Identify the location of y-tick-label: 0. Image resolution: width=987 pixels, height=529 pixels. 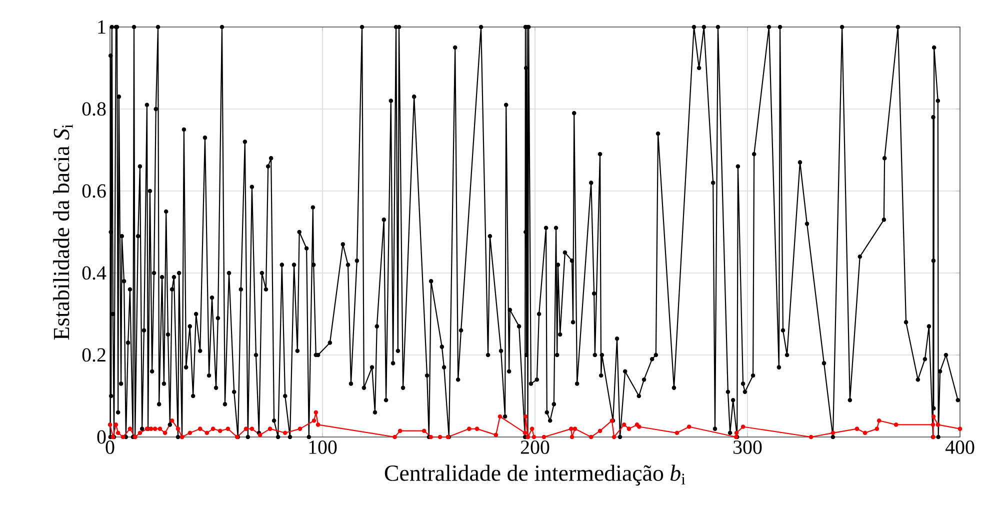
(101, 437).